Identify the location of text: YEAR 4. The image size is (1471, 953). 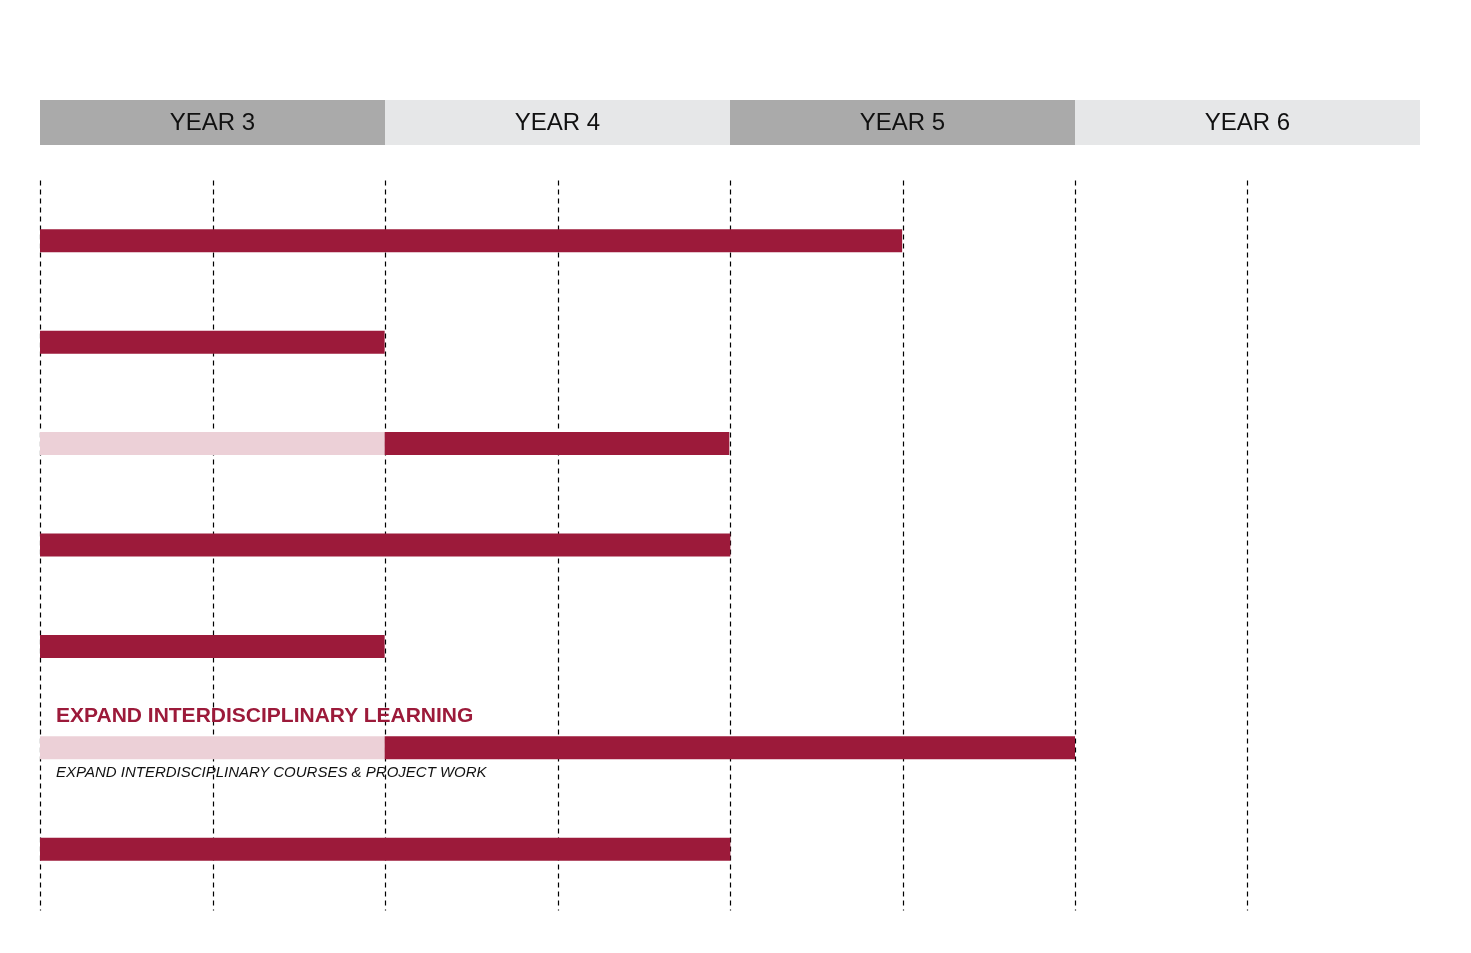
(557, 121).